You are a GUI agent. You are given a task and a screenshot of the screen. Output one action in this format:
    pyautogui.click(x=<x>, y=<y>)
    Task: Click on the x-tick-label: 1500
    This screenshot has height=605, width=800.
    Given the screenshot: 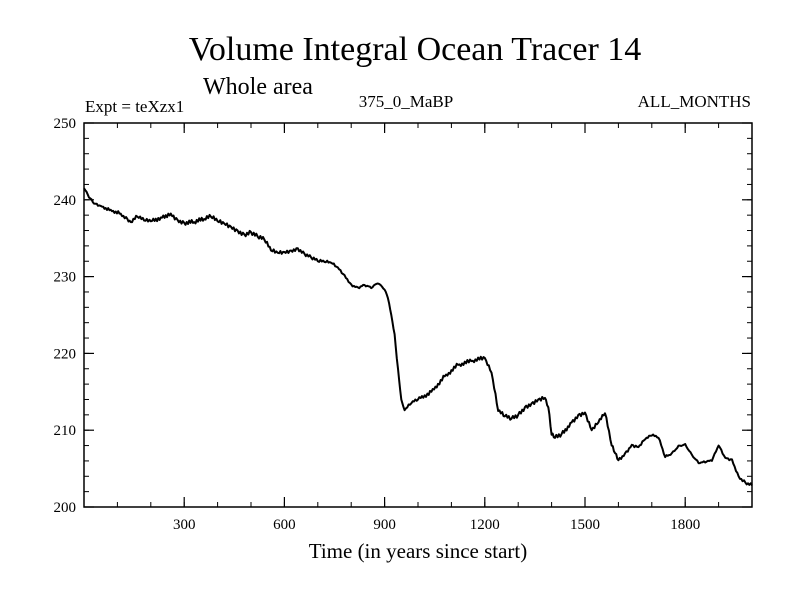 What is the action you would take?
    pyautogui.click(x=585, y=525)
    